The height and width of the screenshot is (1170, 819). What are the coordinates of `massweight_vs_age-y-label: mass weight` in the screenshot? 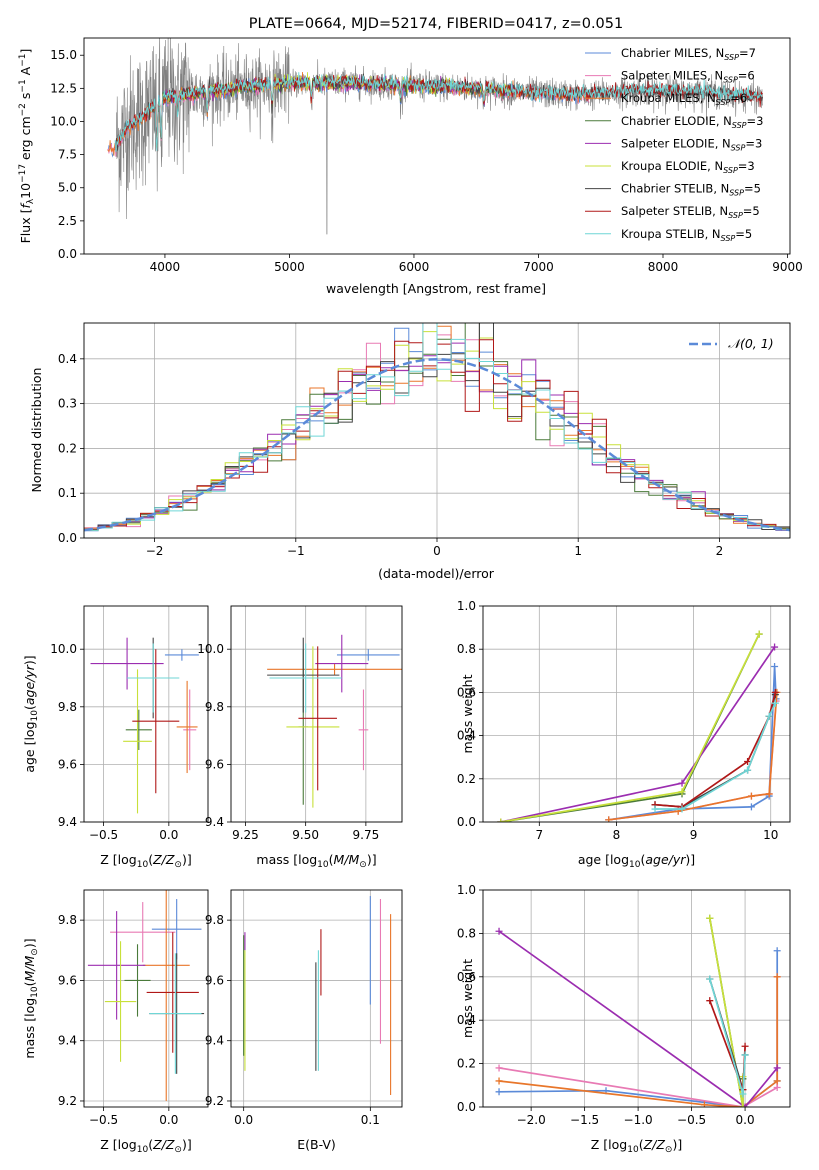 It's located at (467, 713).